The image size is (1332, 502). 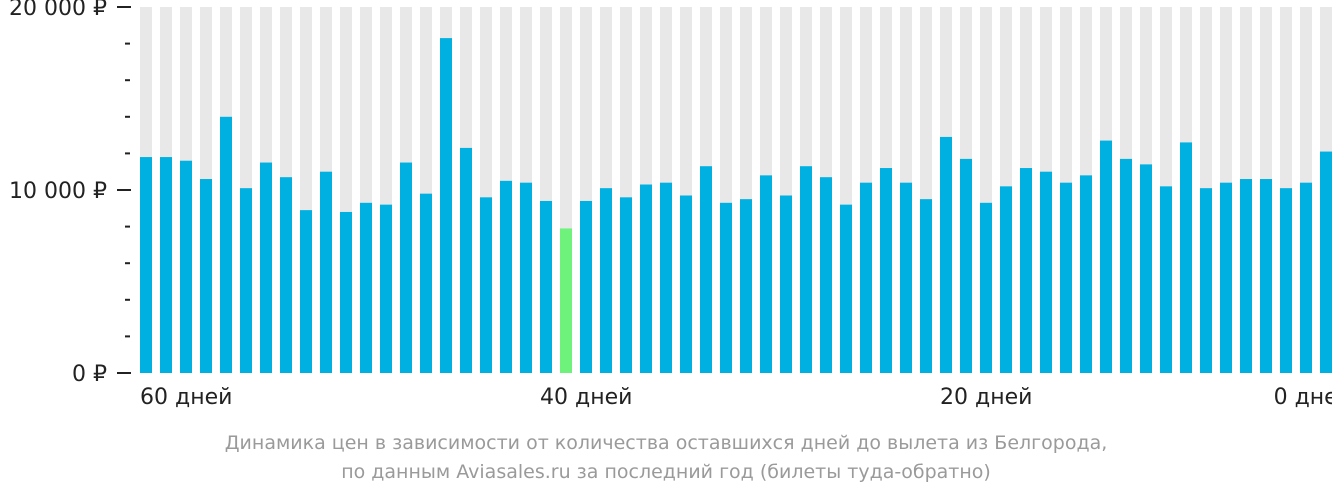 What do you see at coordinates (58, 191) in the screenshot?
I see `y-tick-label: 10 000 ₽` at bounding box center [58, 191].